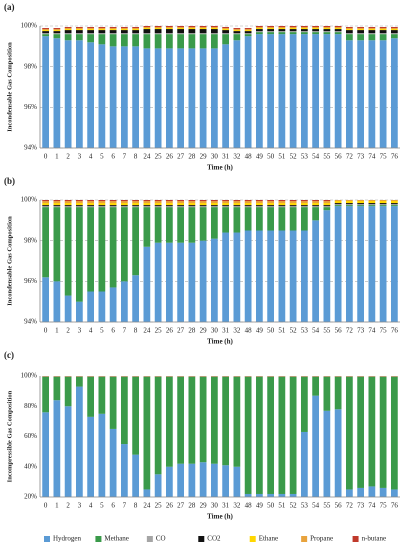 Image resolution: width=406 pixels, height=550 pixels. What do you see at coordinates (237, 157) in the screenshot?
I see `x-tick-label: 32` at bounding box center [237, 157].